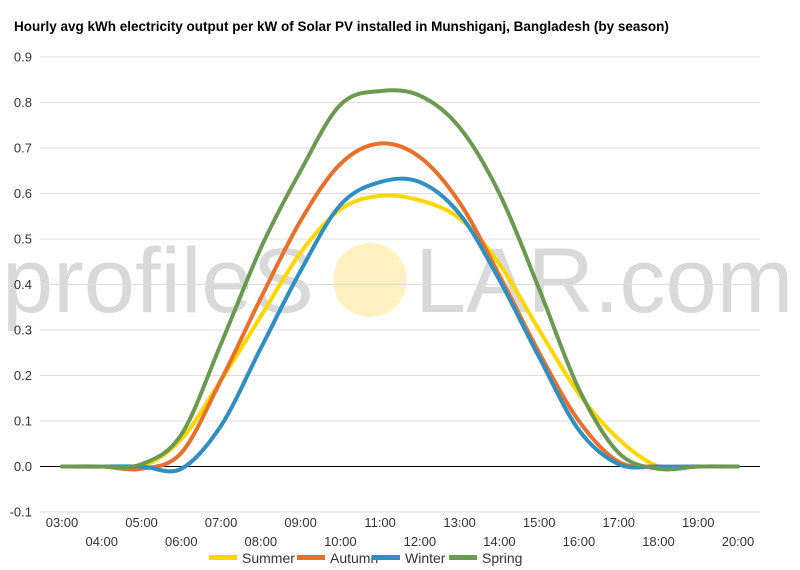 The width and height of the screenshot is (800, 570). Describe the element at coordinates (300, 522) in the screenshot. I see `x-tick-label: 09:00` at that location.